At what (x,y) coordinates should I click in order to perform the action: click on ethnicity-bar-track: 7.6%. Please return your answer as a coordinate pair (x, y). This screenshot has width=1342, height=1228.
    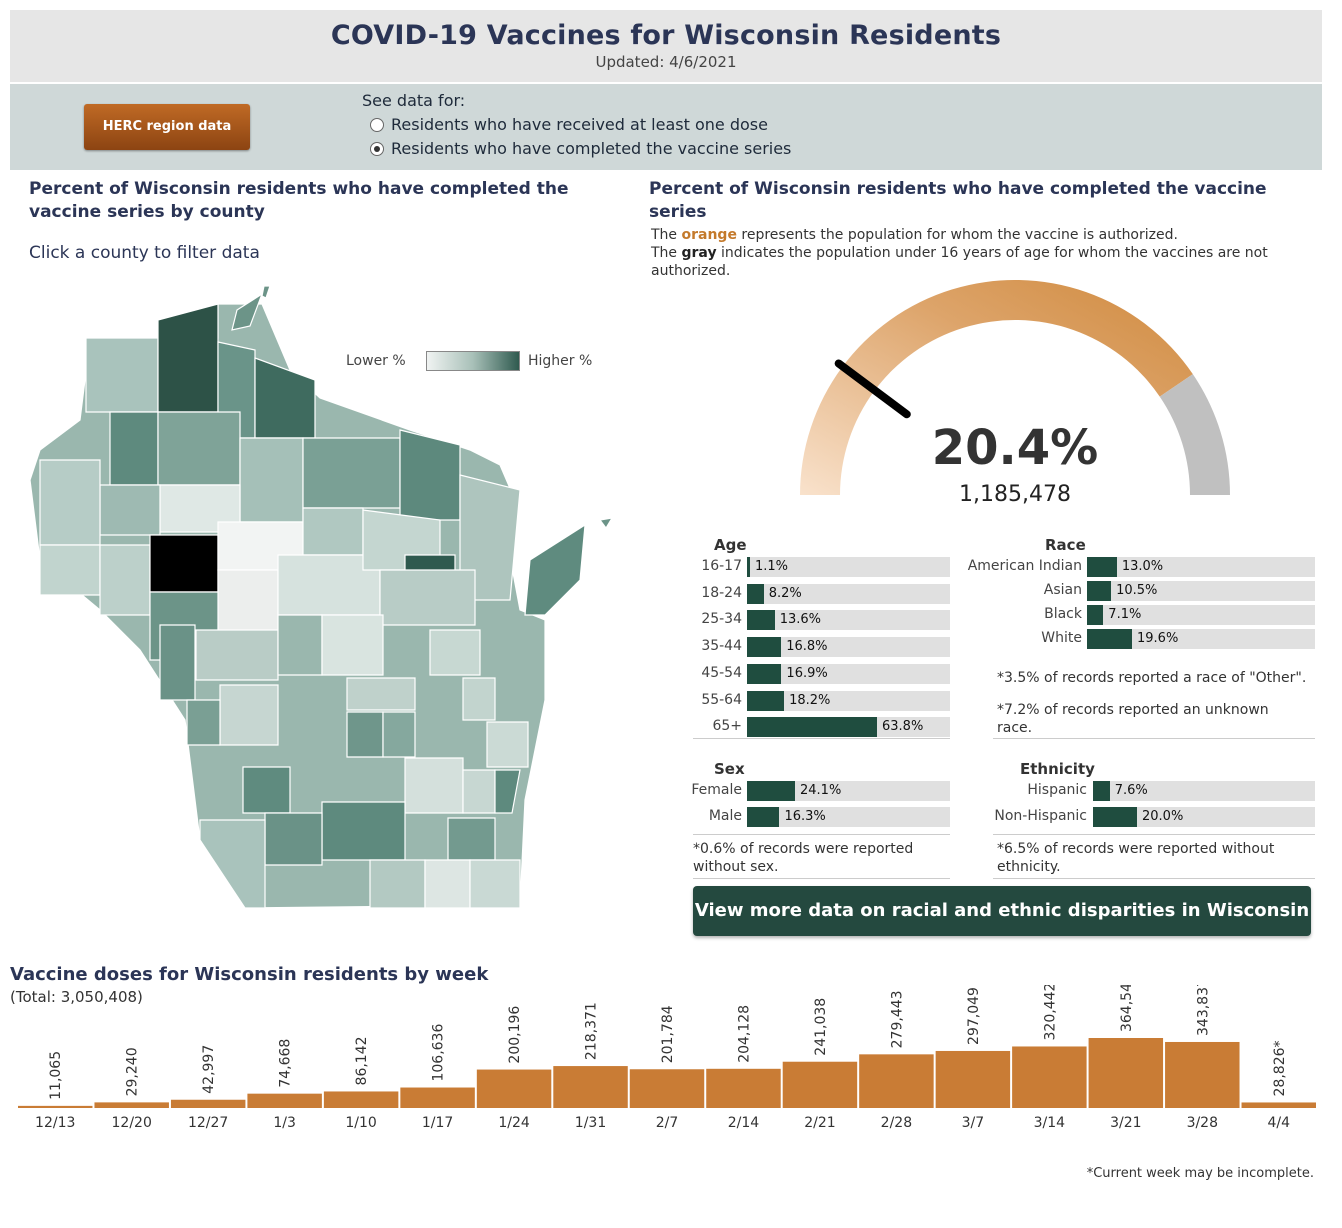
    Looking at the image, I should click on (1204, 791).